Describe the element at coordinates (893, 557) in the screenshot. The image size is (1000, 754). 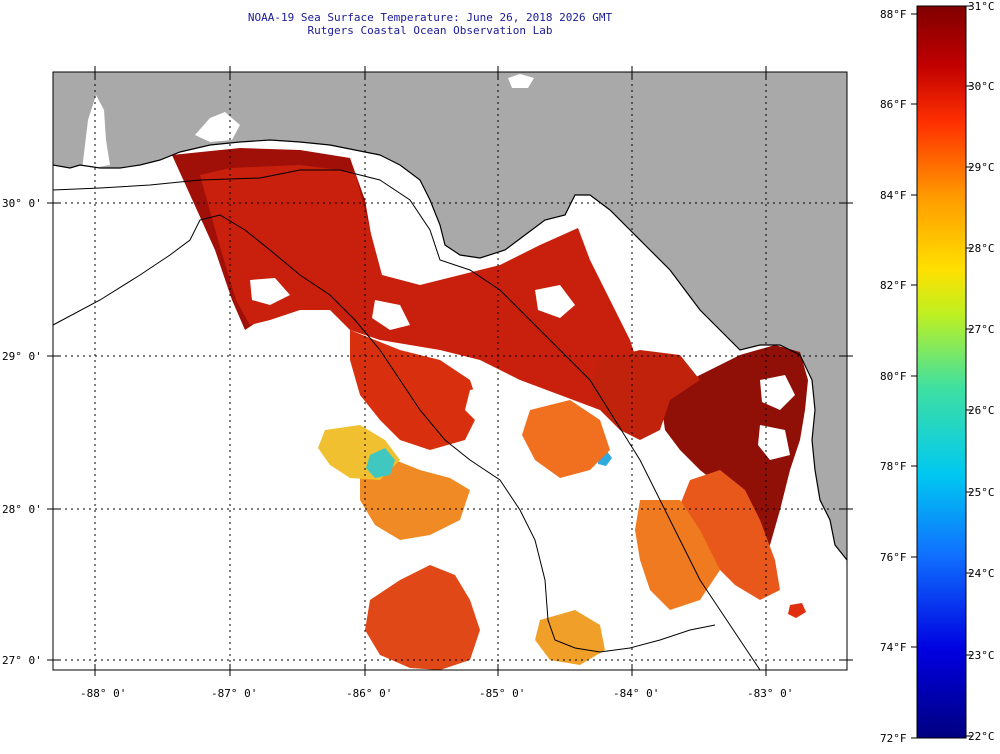
I see `colorbar-f-label: 76°F` at that location.